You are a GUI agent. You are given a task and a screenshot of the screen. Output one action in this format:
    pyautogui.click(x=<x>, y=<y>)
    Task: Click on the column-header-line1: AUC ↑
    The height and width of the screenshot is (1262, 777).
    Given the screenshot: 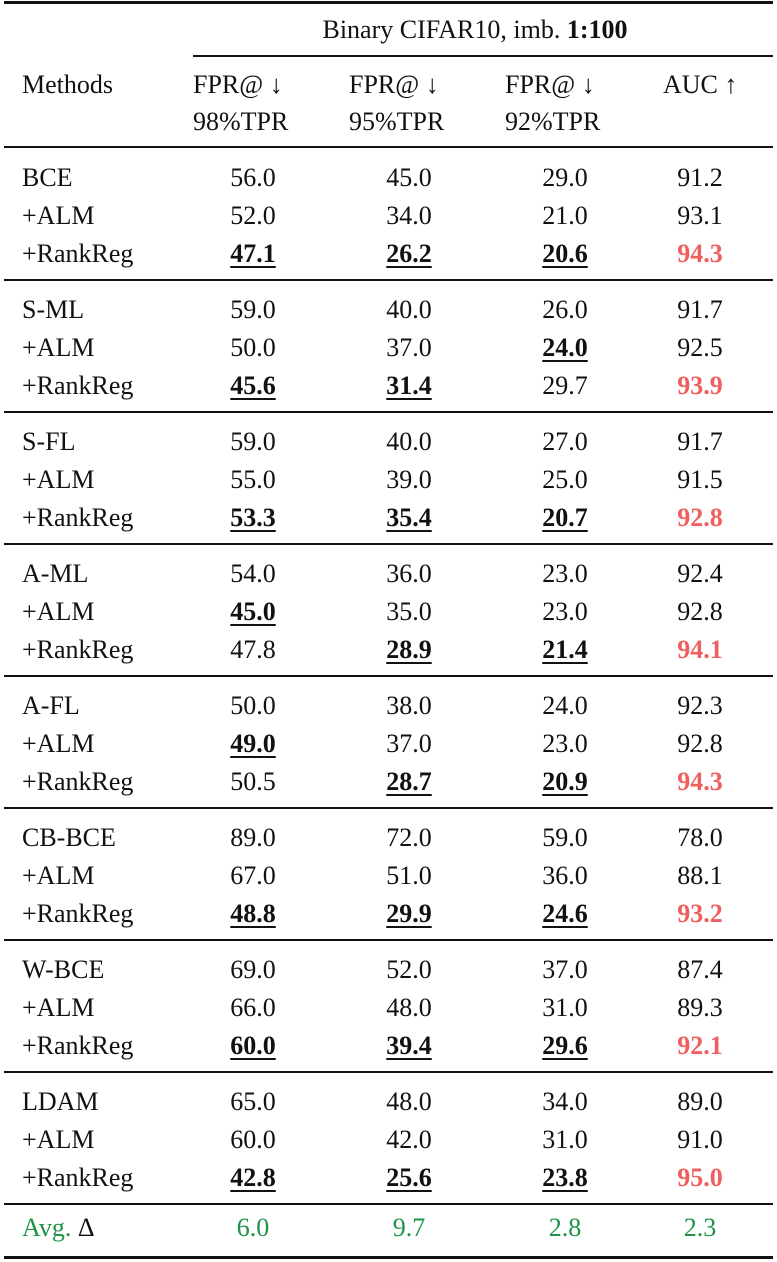 What is the action you would take?
    pyautogui.click(x=700, y=84)
    